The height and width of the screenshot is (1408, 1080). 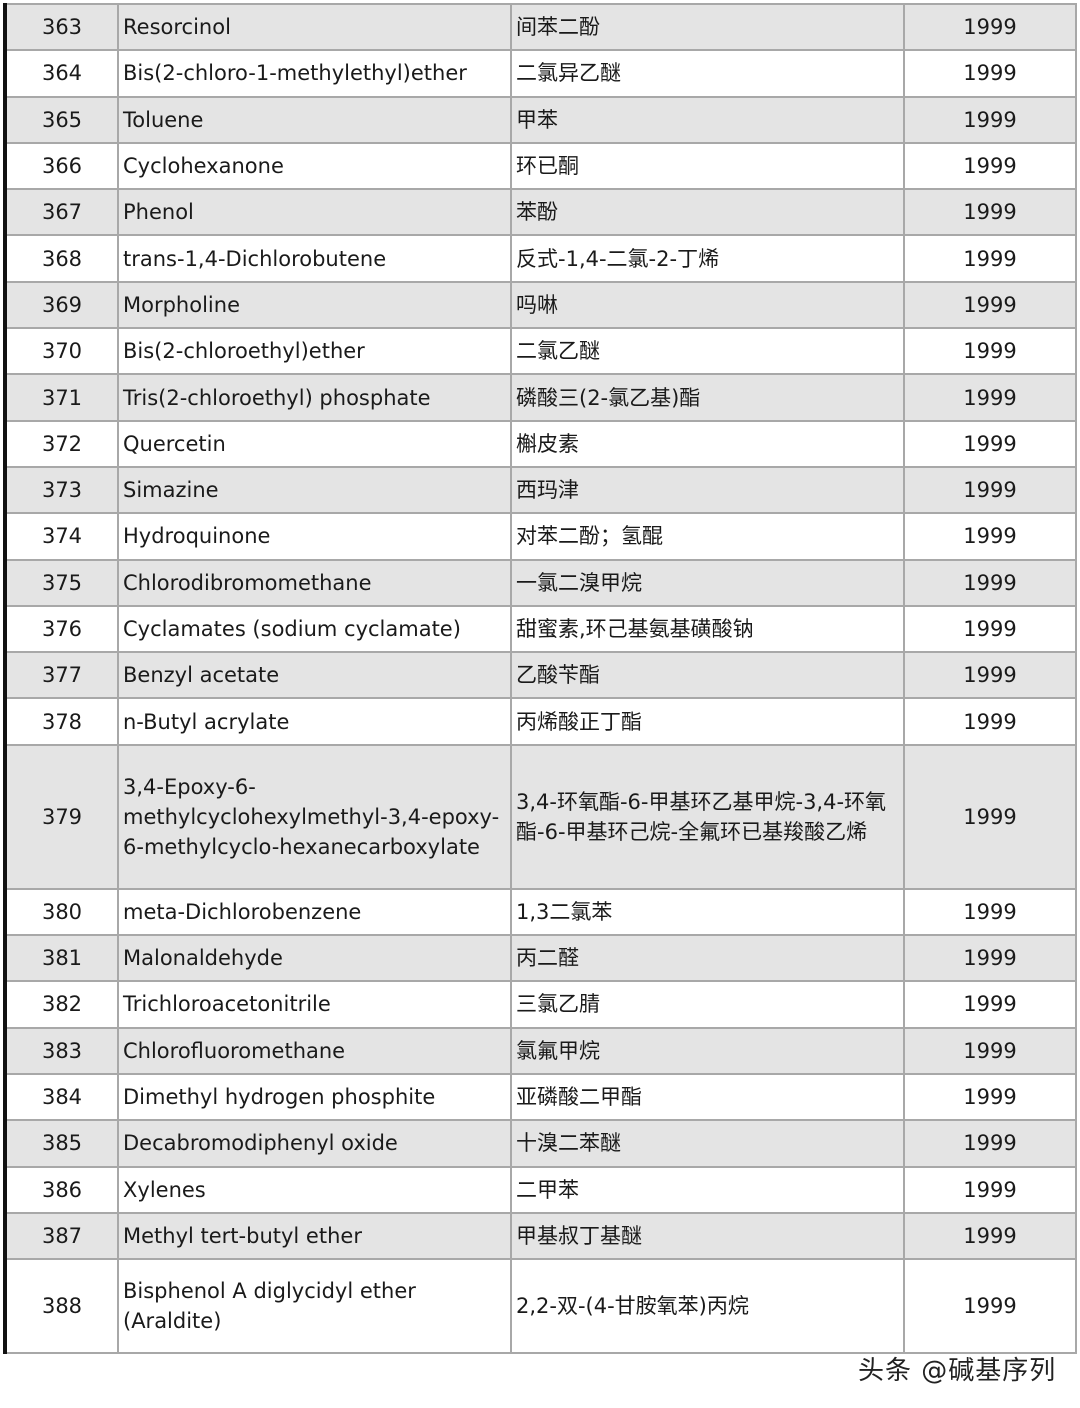 What do you see at coordinates (314, 443) in the screenshot?
I see `english-name-cell: Quercetin` at bounding box center [314, 443].